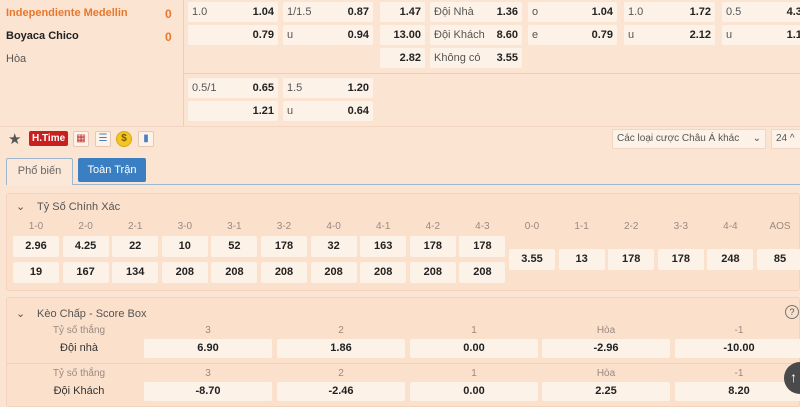 The image size is (800, 407). What do you see at coordinates (200, 12) in the screenshot?
I see `odds-line: 1.0` at bounding box center [200, 12].